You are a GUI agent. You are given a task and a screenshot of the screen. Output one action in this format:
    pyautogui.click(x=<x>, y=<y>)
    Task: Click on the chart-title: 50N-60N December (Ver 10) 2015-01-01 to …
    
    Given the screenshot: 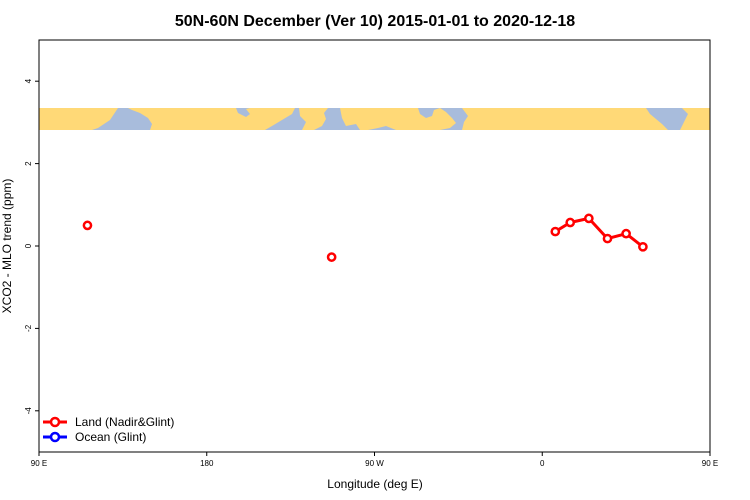 What is the action you would take?
    pyautogui.click(x=375, y=21)
    